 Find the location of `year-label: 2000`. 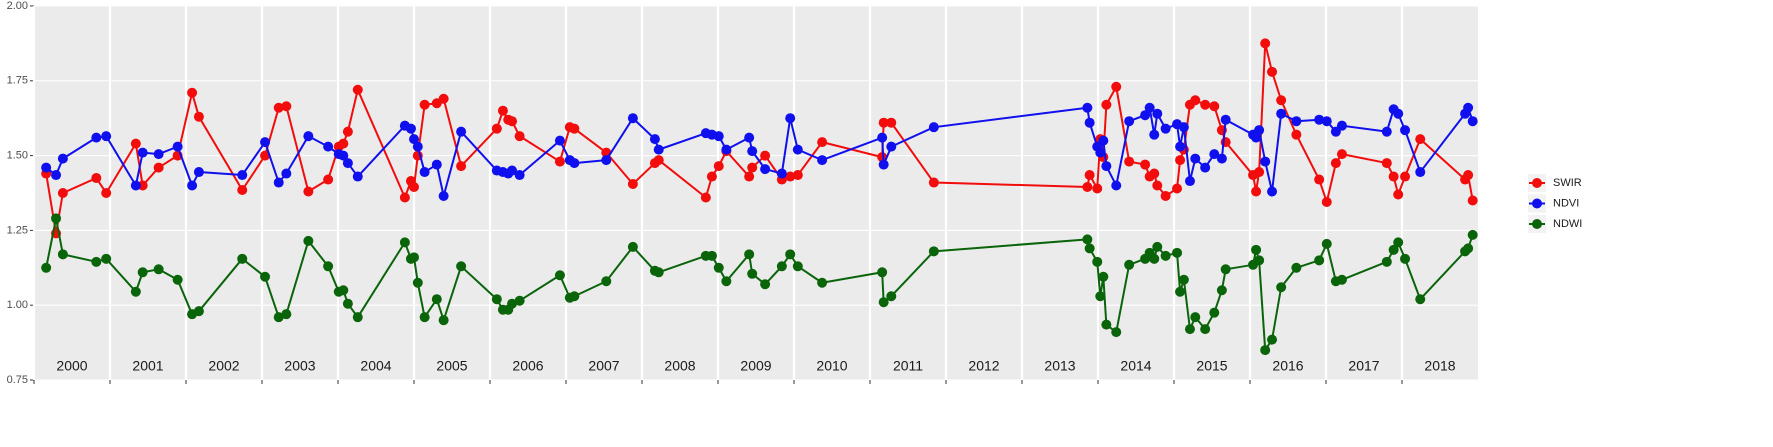

year-label: 2000 is located at coordinates (71, 366).